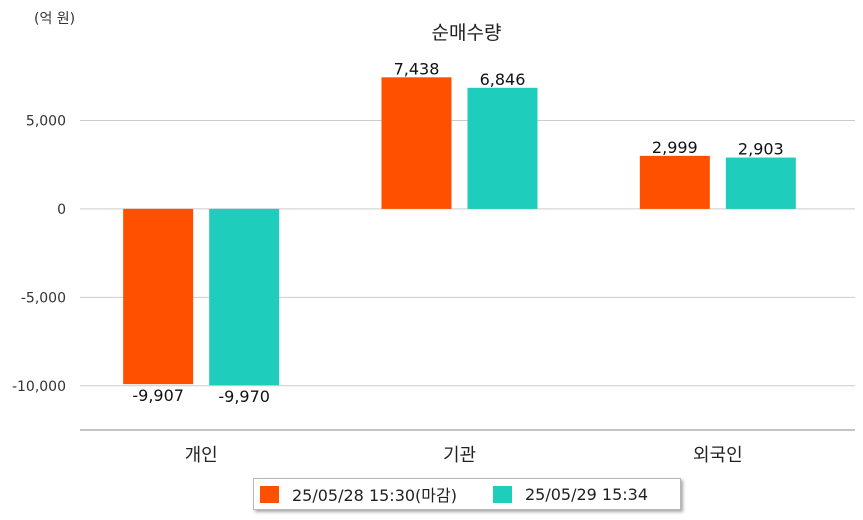 This screenshot has width=863, height=520. I want to click on data-label: 2,999, so click(675, 147).